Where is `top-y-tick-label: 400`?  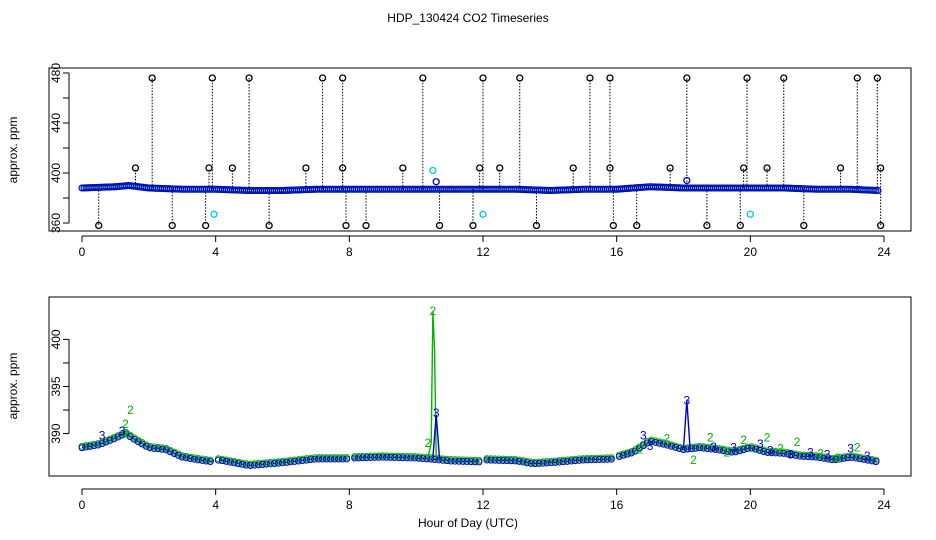
top-y-tick-label: 400 is located at coordinates (56, 173).